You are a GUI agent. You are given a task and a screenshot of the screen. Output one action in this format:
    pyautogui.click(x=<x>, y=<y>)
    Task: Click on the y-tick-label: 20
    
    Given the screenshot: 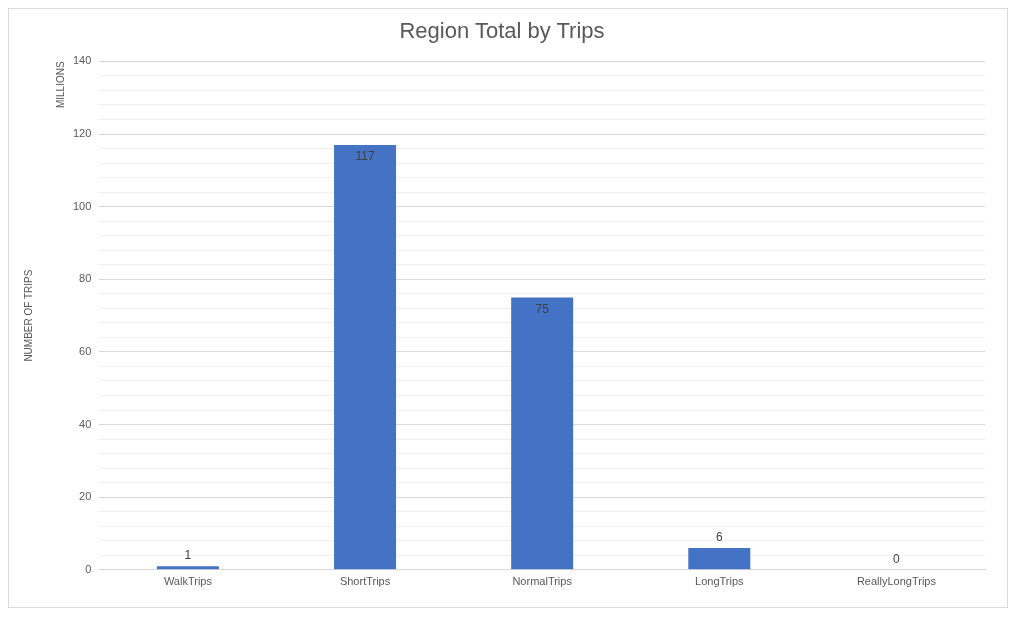 What is the action you would take?
    pyautogui.click(x=85, y=496)
    